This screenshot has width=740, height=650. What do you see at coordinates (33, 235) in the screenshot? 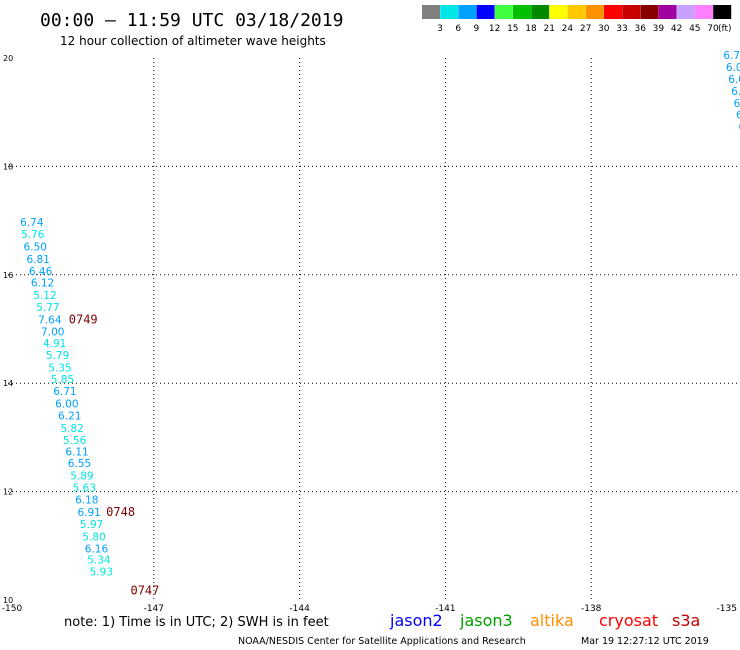
I see `swh-value: 5.76` at bounding box center [33, 235].